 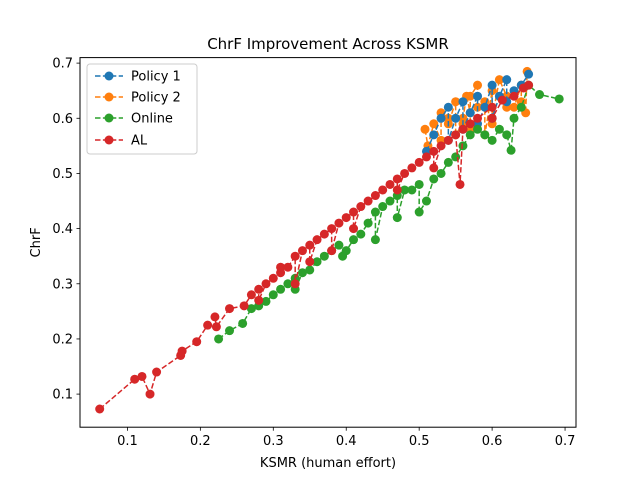 What do you see at coordinates (156, 98) in the screenshot?
I see `legend-label-policy-2: Policy 2` at bounding box center [156, 98].